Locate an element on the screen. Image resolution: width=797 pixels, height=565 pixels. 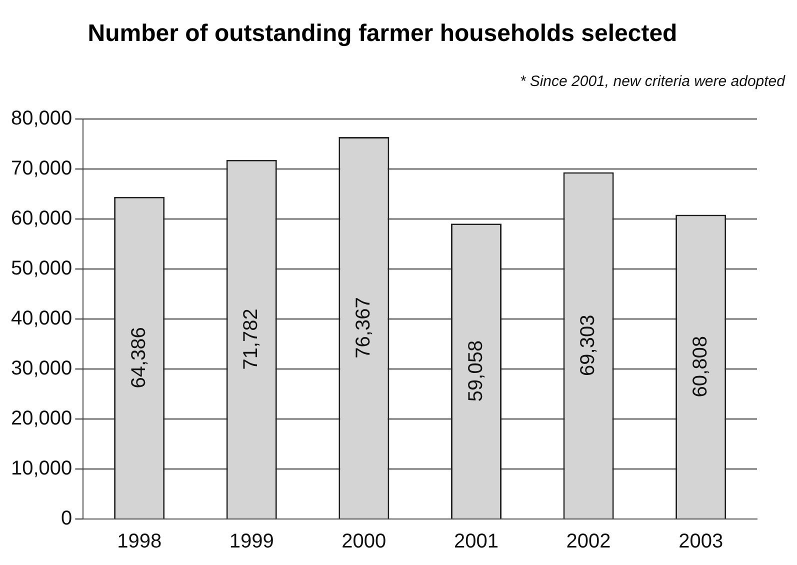
y-tick-label: 20,000 is located at coordinates (41, 418).